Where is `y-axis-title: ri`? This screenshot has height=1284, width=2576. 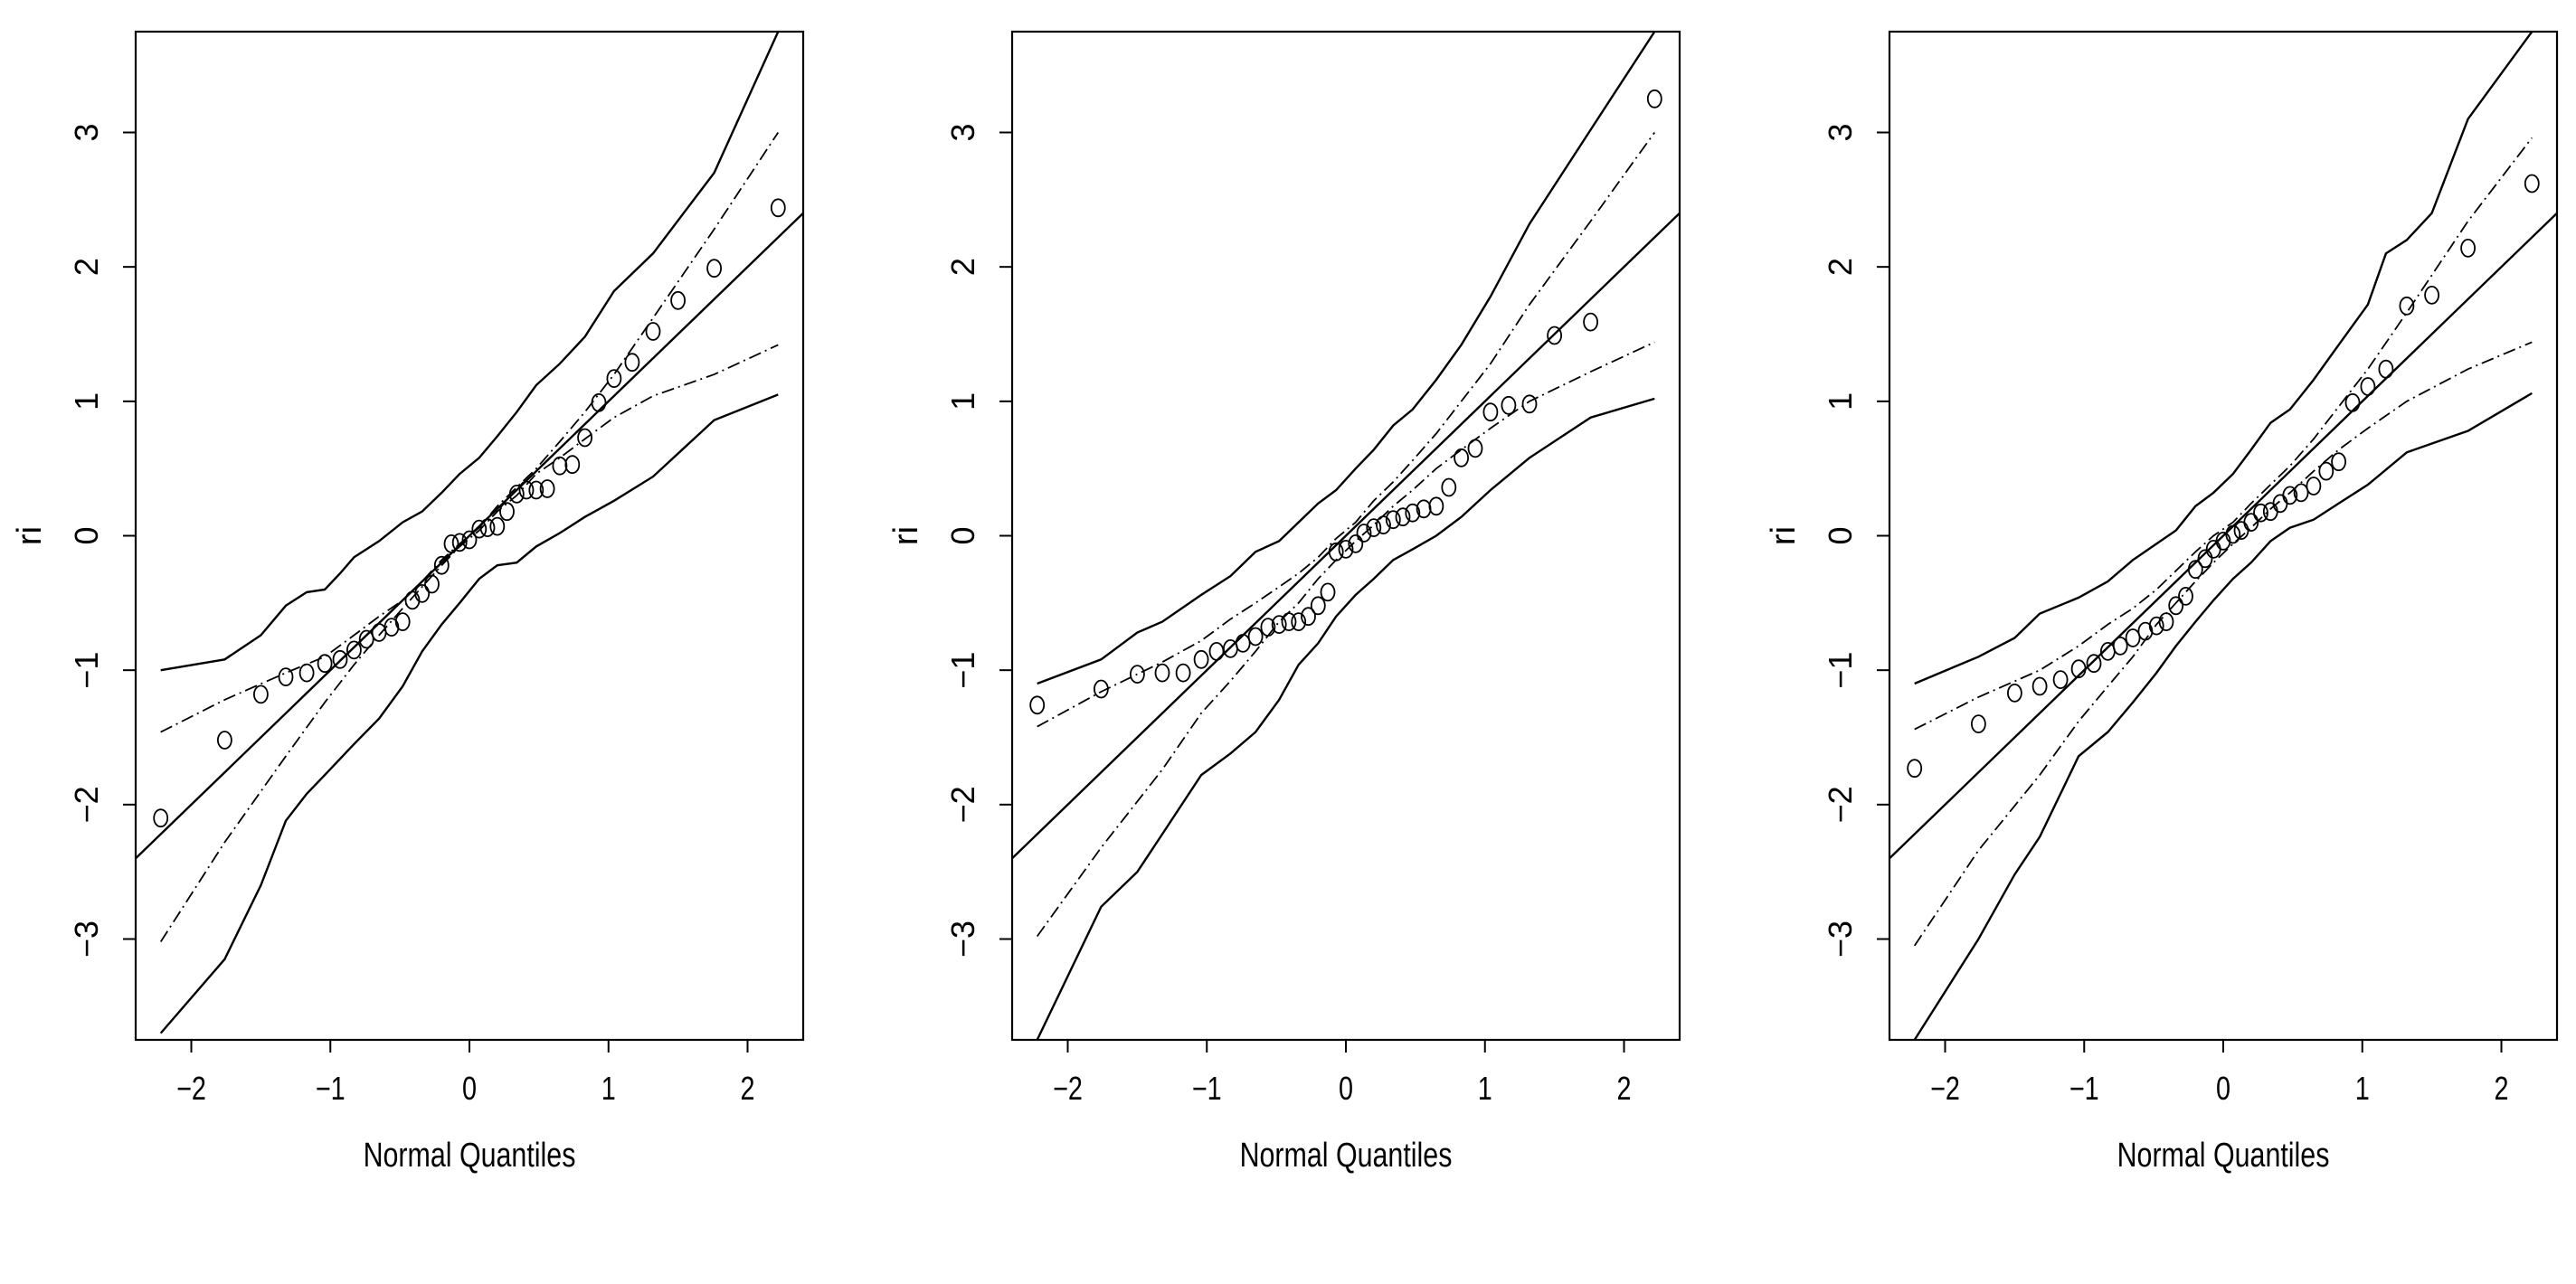 y-axis-title: ri is located at coordinates (30, 535).